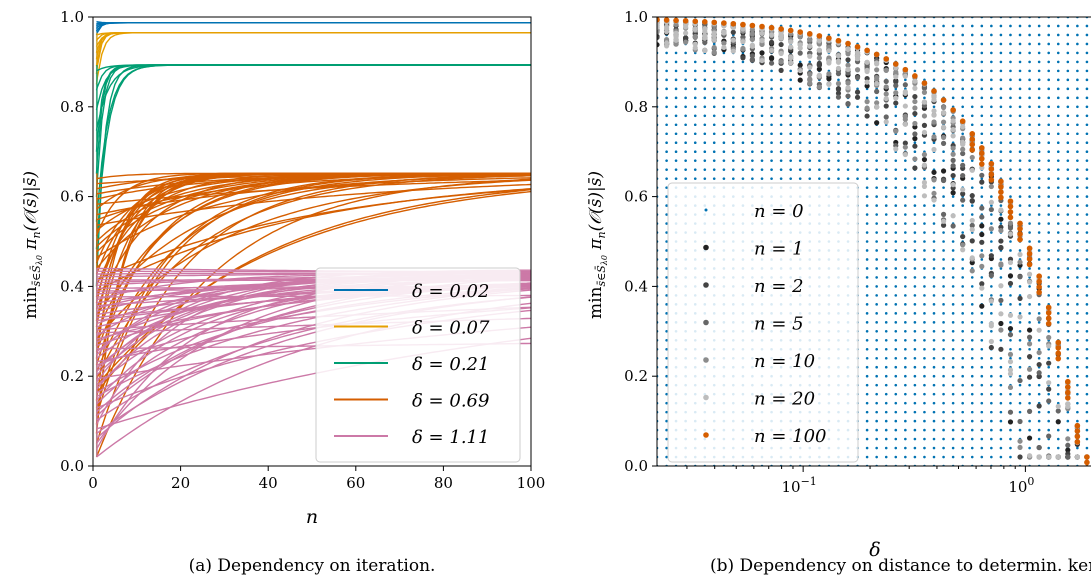  I want to click on legend-label: n = 10, so click(784, 361).